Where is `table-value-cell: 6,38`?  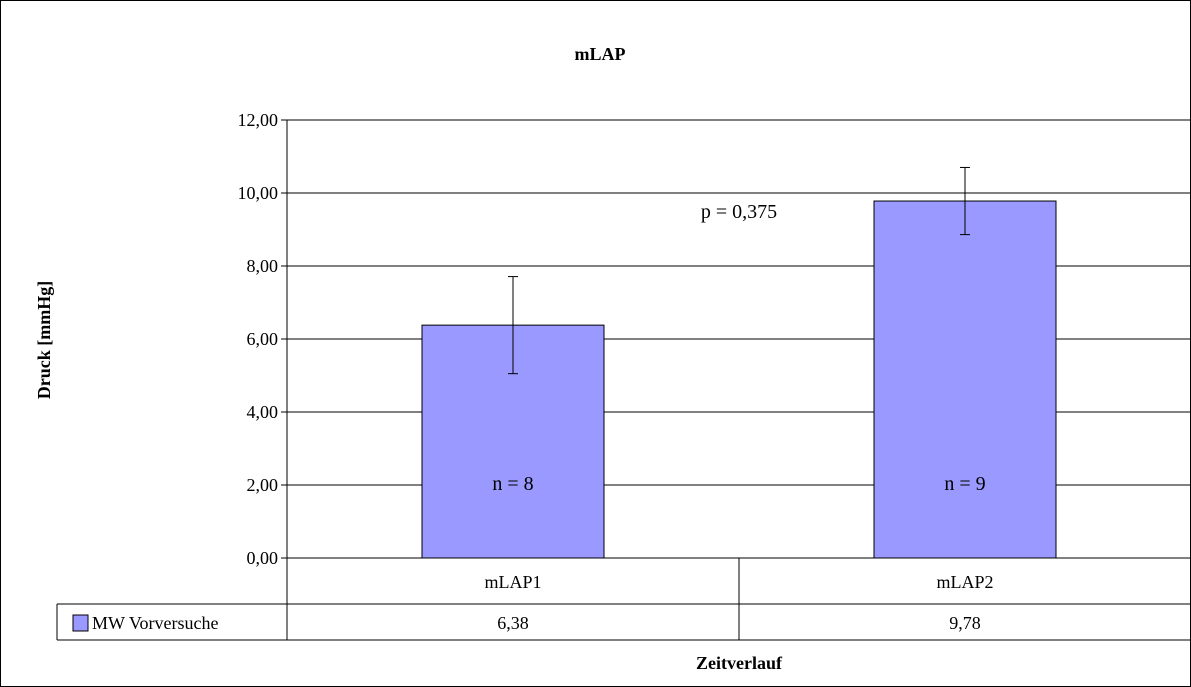
table-value-cell: 6,38 is located at coordinates (513, 623).